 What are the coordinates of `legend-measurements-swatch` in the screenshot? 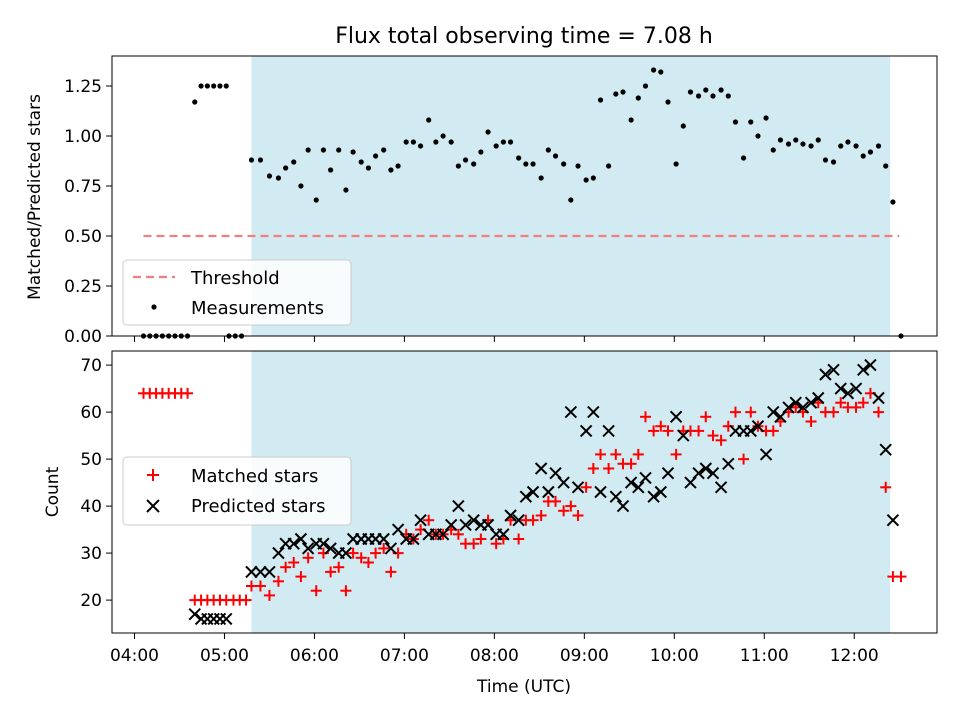 It's located at (154, 307).